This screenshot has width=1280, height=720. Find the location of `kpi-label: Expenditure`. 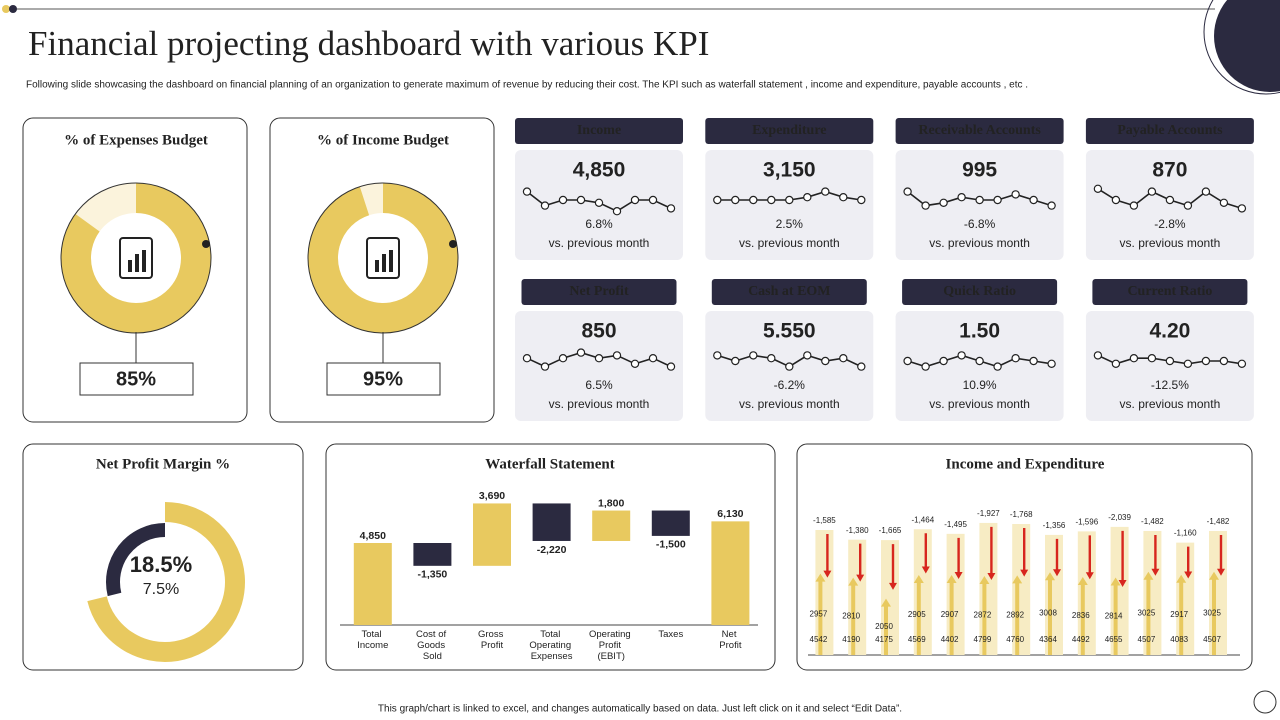

kpi-label: Expenditure is located at coordinates (789, 130).